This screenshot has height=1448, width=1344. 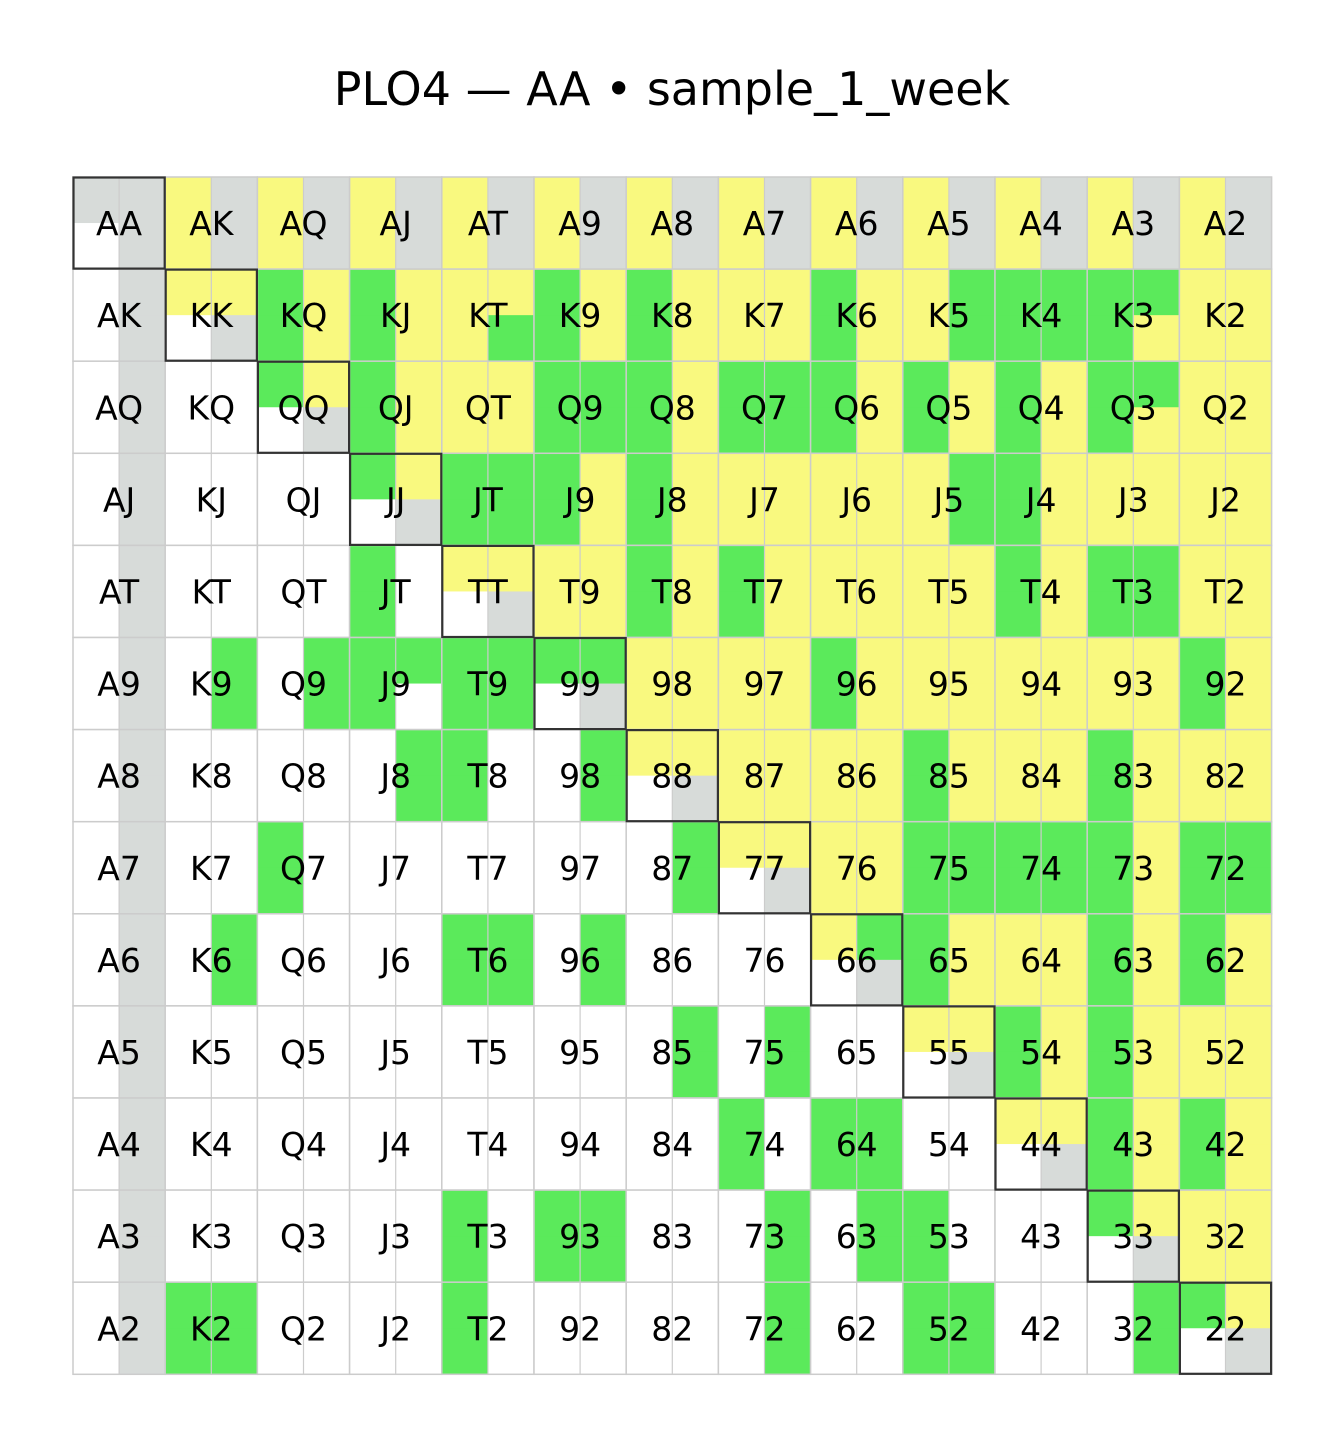 What do you see at coordinates (1225, 407) in the screenshot?
I see `hand-label: Q2` at bounding box center [1225, 407].